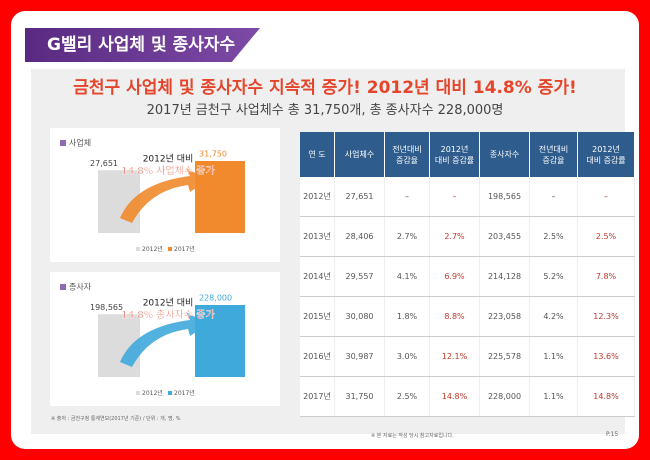 The width and height of the screenshot is (650, 460). What do you see at coordinates (407, 316) in the screenshot?
I see `table-cell: 1.8%` at bounding box center [407, 316].